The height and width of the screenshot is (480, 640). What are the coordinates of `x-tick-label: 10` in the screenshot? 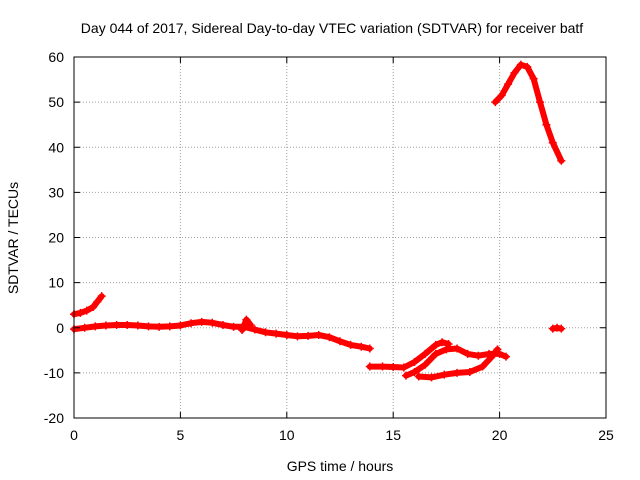 It's located at (287, 435).